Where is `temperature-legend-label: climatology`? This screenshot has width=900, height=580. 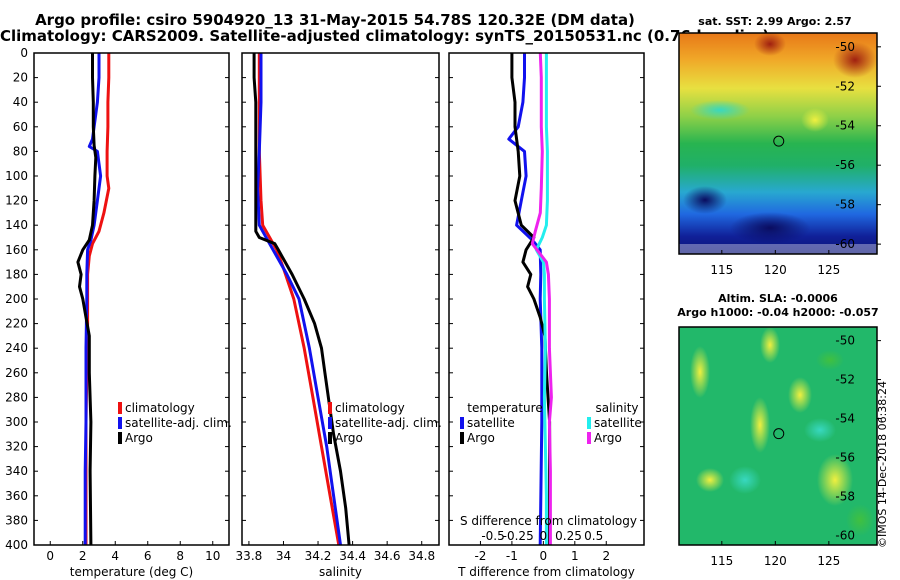
temperature-legend-label: climatology is located at coordinates (160, 408).